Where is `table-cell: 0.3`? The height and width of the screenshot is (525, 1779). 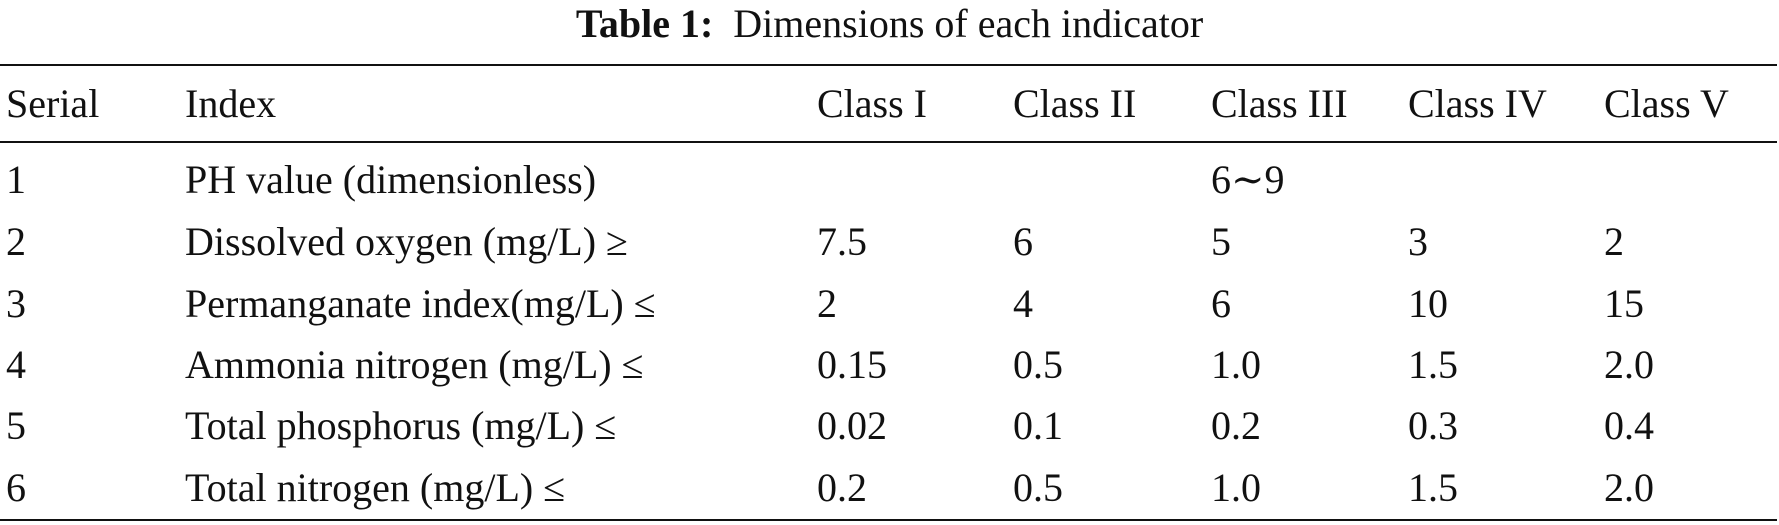
table-cell: 0.3 is located at coordinates (1433, 425).